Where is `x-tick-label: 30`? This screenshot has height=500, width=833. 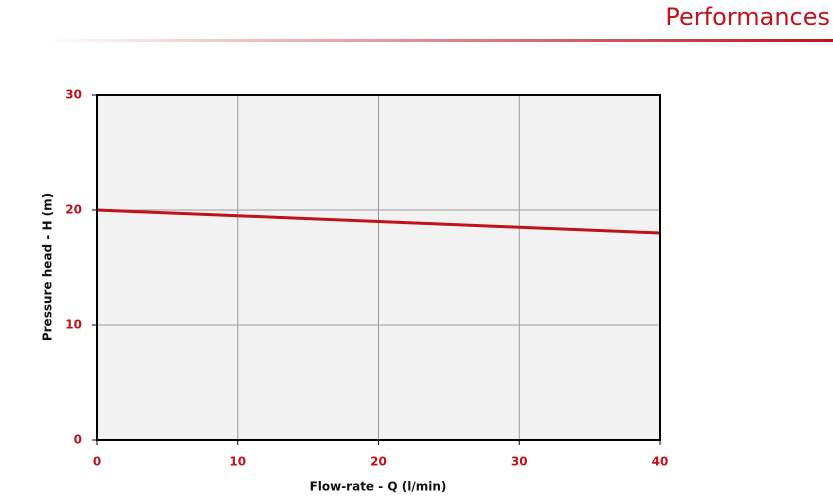
x-tick-label: 30 is located at coordinates (519, 462).